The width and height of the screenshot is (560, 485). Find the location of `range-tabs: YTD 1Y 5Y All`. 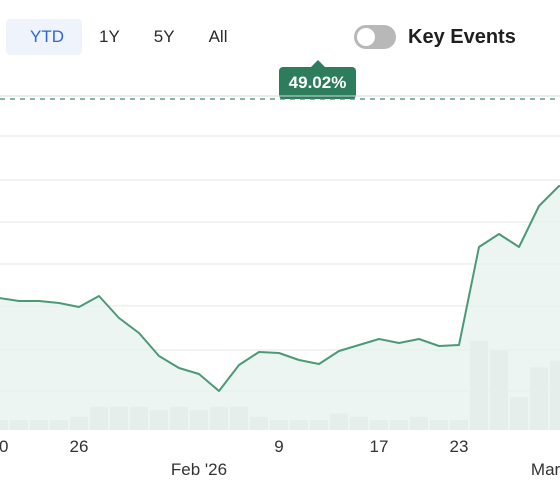

range-tabs: YTD 1Y 5Y All is located at coordinates (122, 37).